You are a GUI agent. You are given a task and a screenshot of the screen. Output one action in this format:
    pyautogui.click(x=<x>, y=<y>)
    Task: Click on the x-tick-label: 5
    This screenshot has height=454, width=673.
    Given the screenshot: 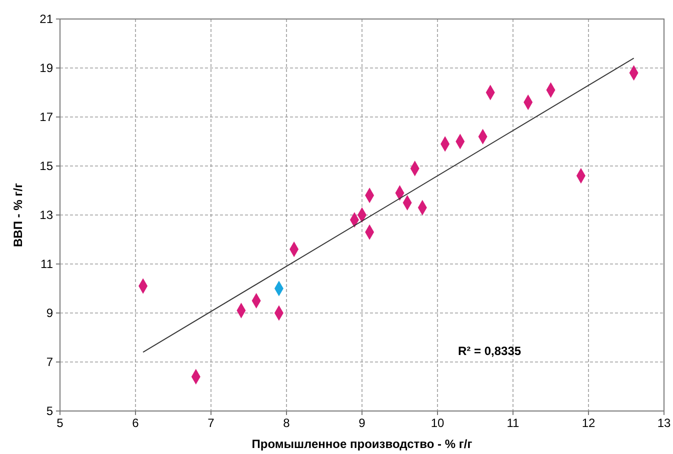 What is the action you would take?
    pyautogui.click(x=60, y=423)
    